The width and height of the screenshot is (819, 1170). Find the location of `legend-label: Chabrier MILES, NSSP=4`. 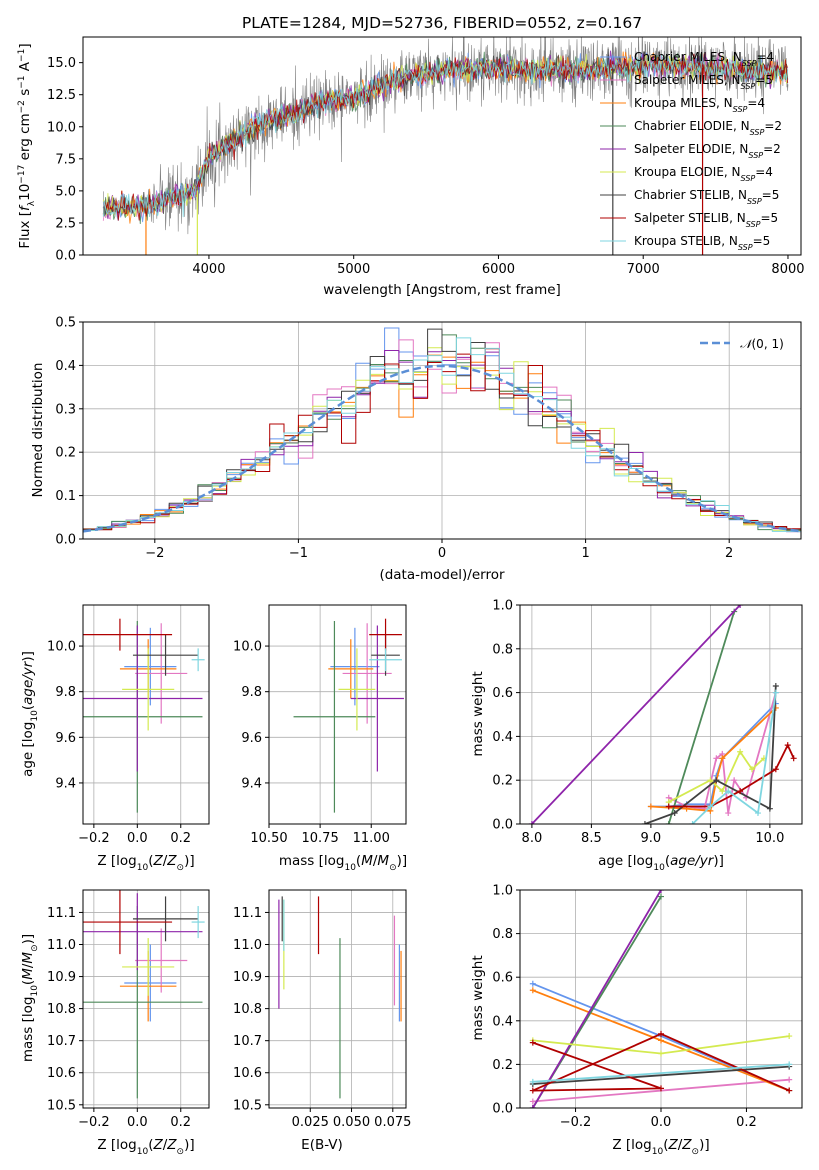

legend-label: Chabrier MILES, NSSP=4 is located at coordinates (704, 59).